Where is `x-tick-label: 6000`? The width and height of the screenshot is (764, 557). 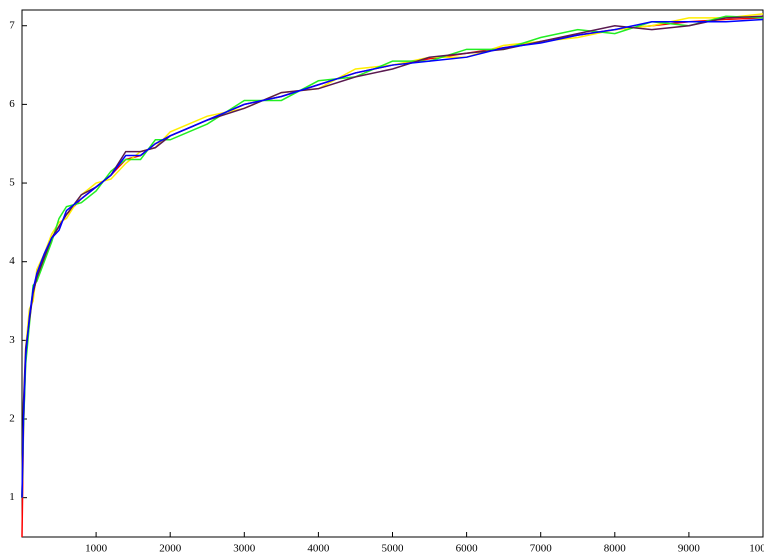 x-tick-label: 6000 is located at coordinates (467, 549).